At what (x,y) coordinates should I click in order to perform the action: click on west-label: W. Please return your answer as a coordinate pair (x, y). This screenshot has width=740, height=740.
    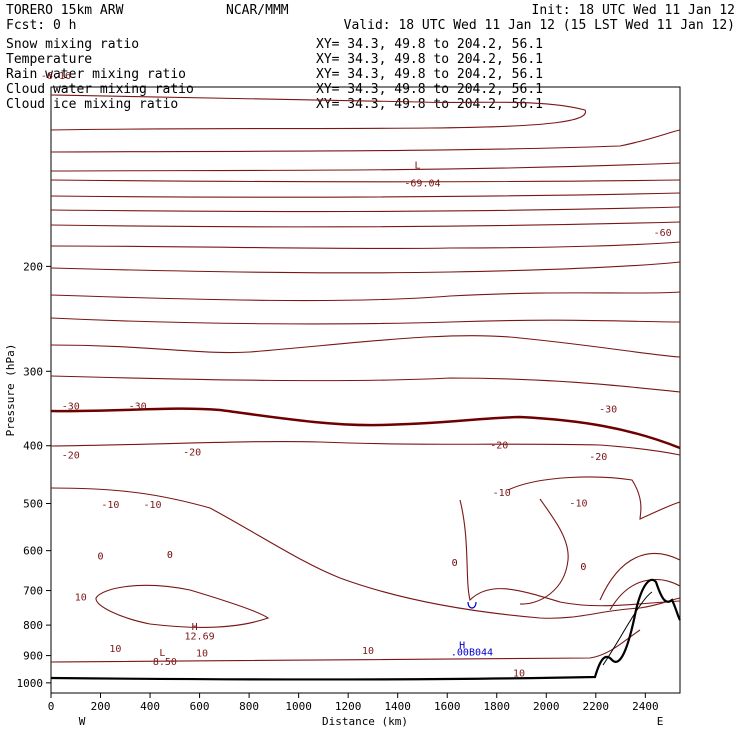
    Looking at the image, I should click on (82, 721).